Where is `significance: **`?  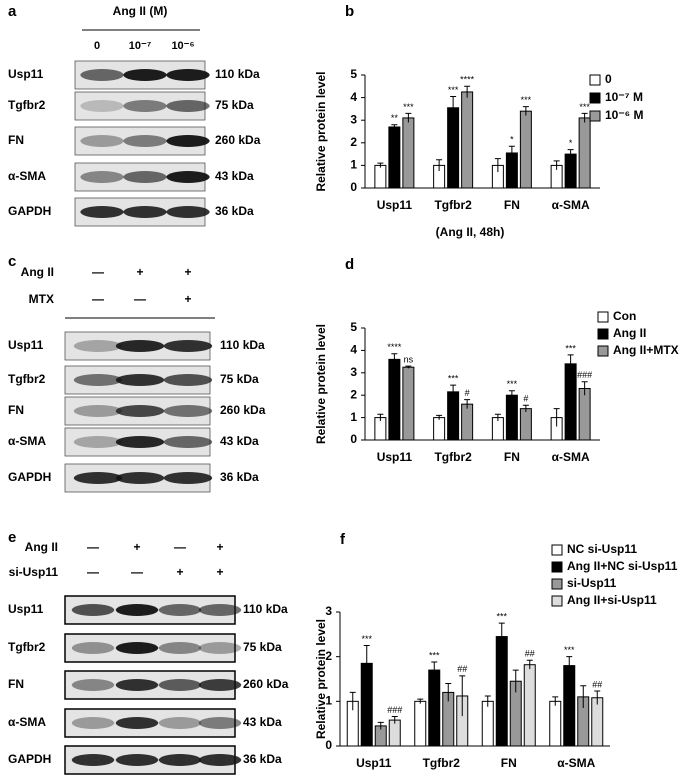
significance: ** is located at coordinates (395, 118).